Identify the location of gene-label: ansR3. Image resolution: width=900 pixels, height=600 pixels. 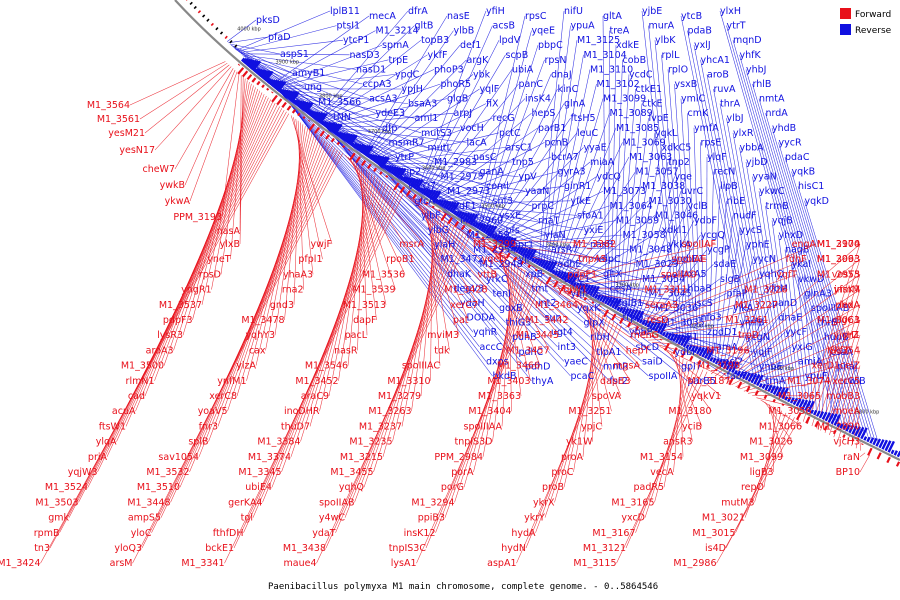
(677, 442).